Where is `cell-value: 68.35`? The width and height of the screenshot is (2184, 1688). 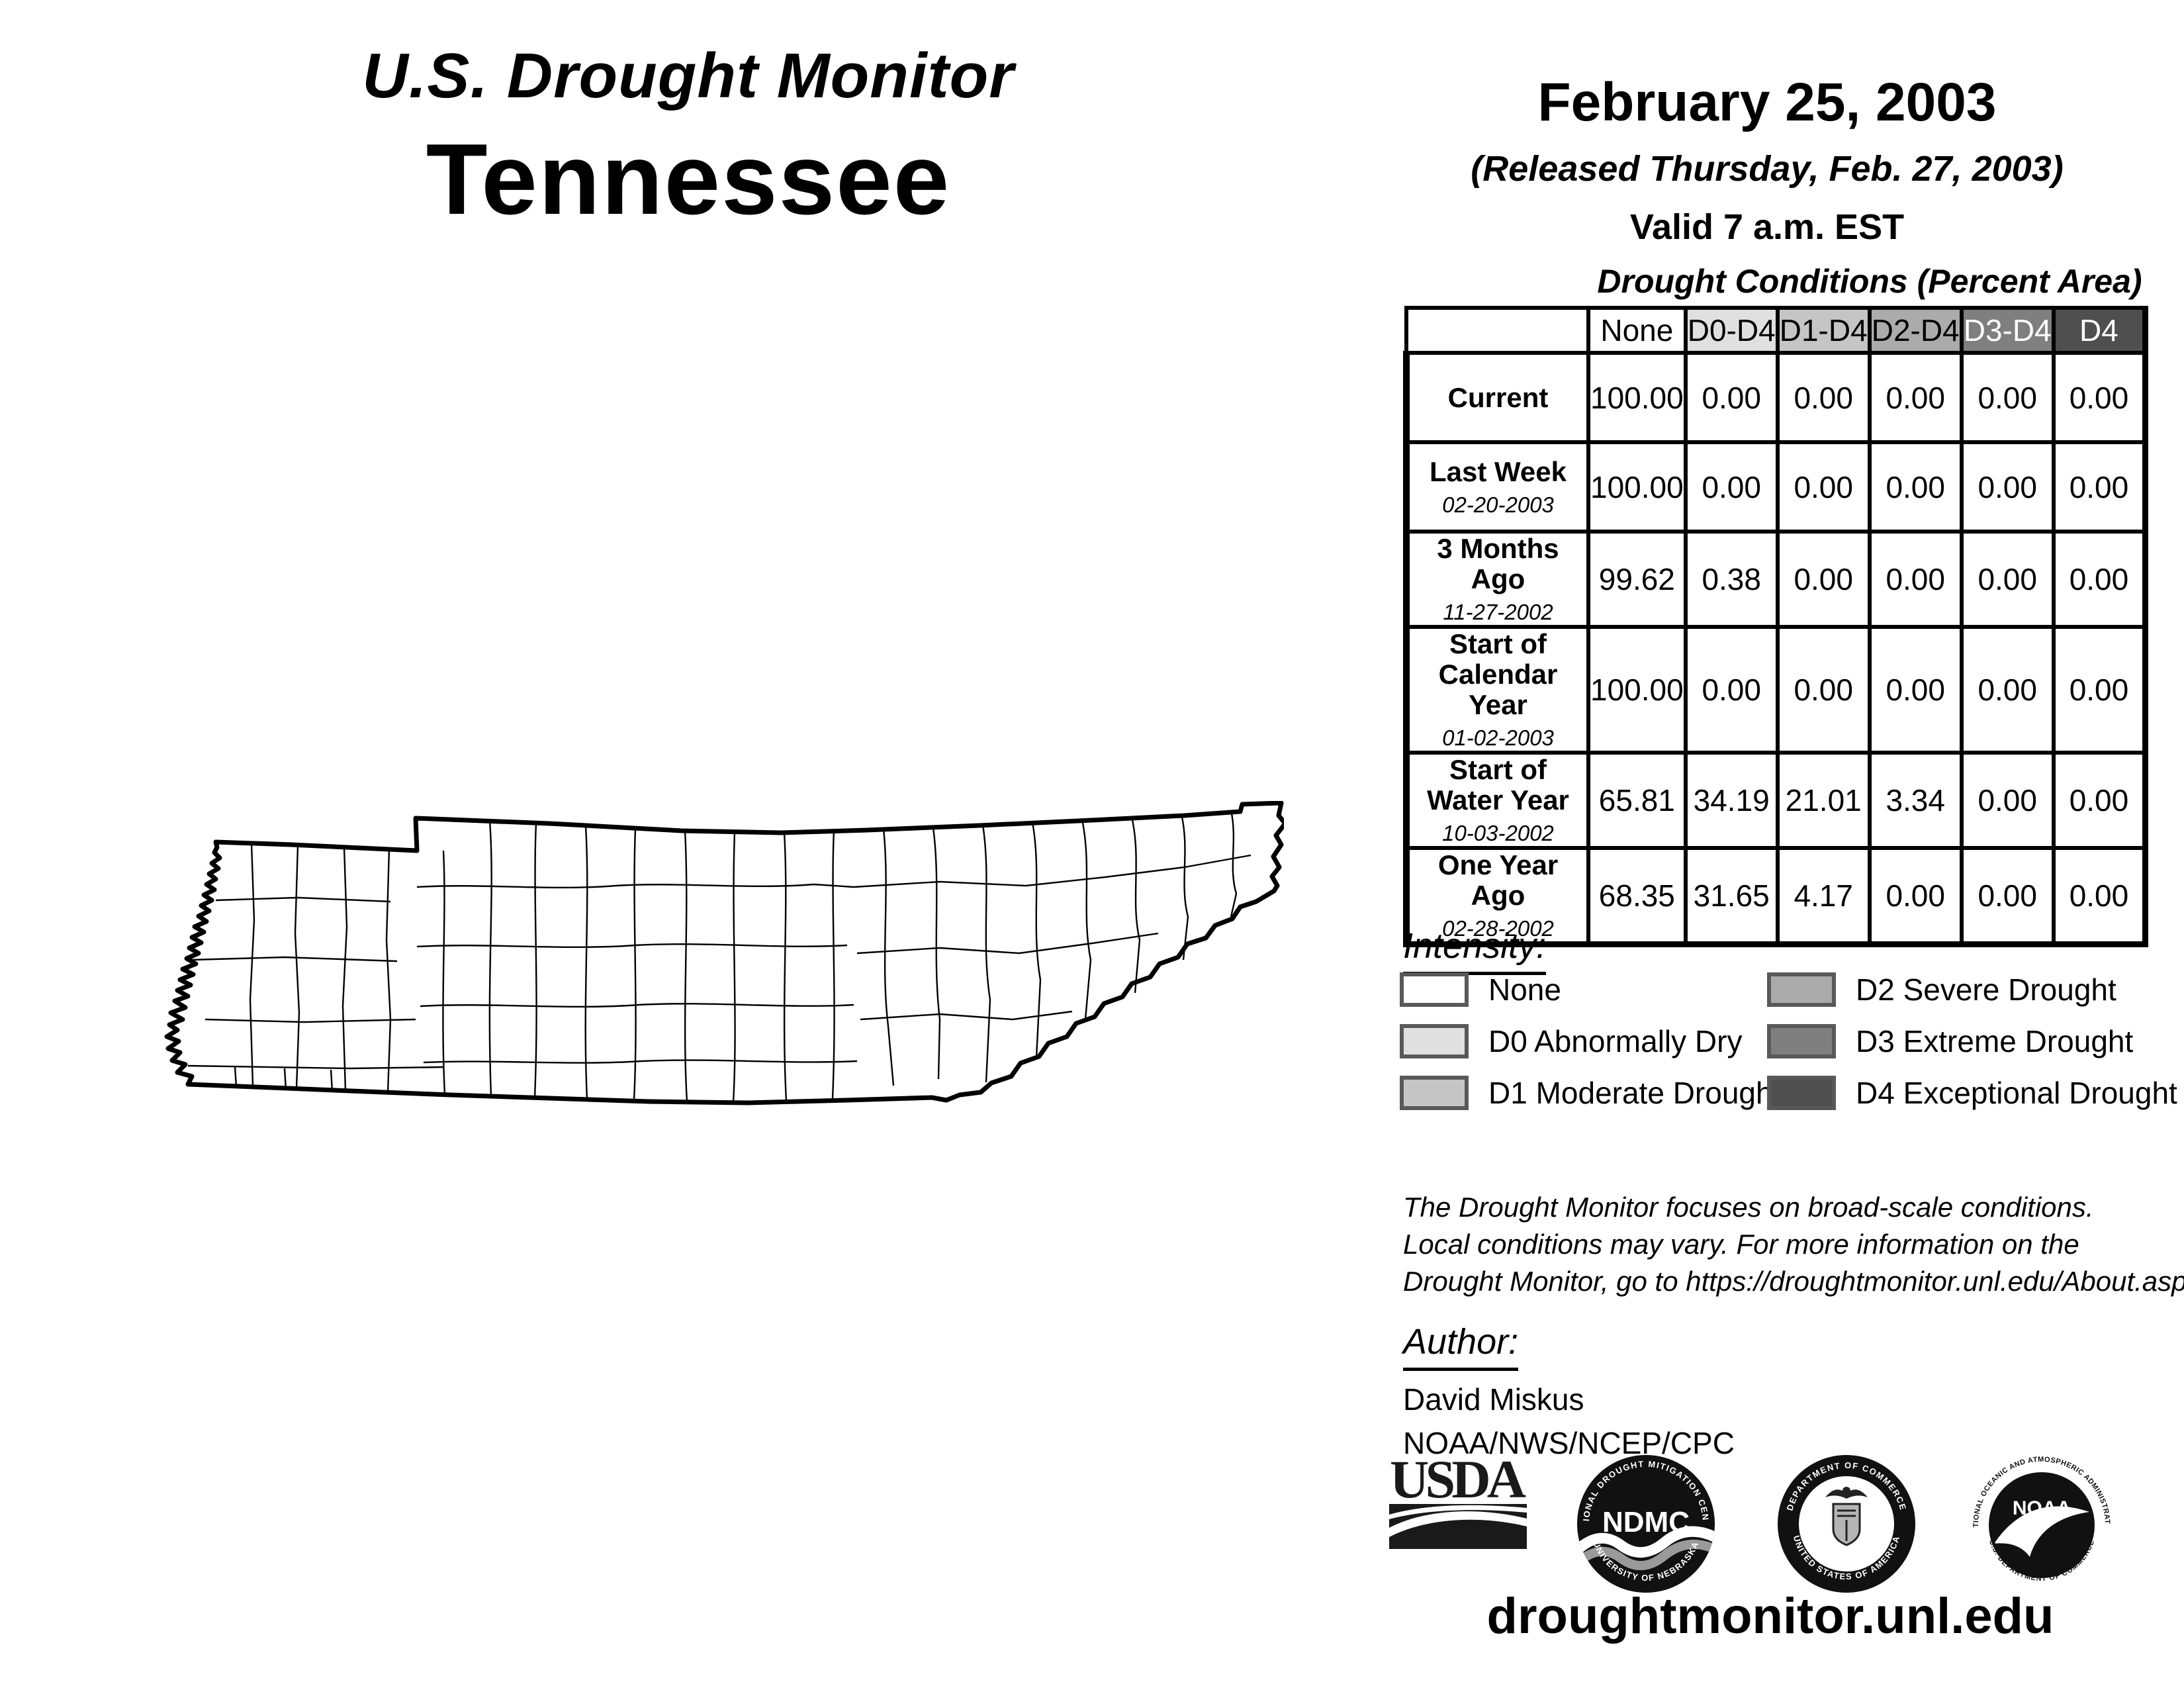
cell-value: 68.35 is located at coordinates (1637, 896).